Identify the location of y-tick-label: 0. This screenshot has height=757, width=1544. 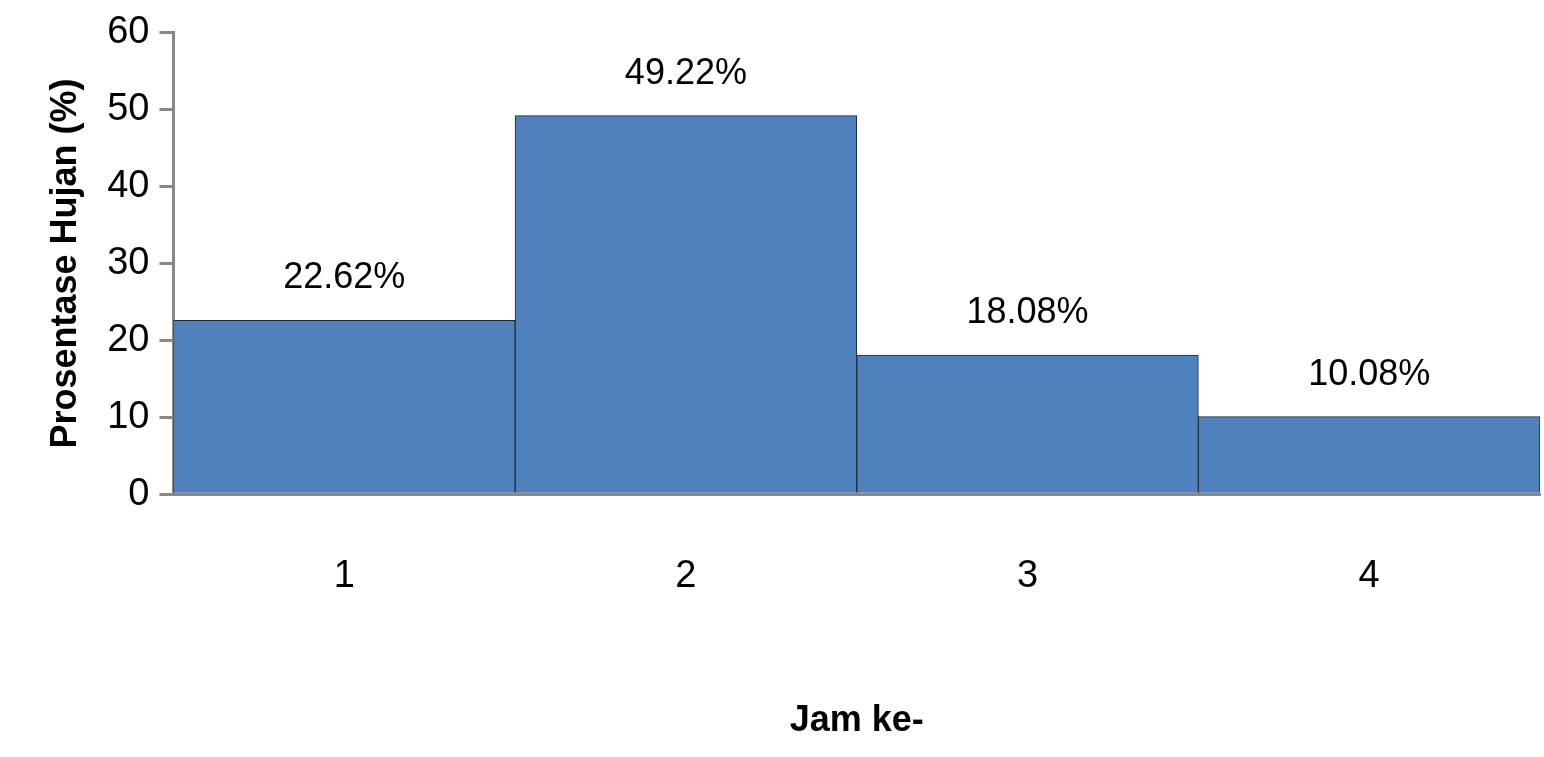
(139, 491).